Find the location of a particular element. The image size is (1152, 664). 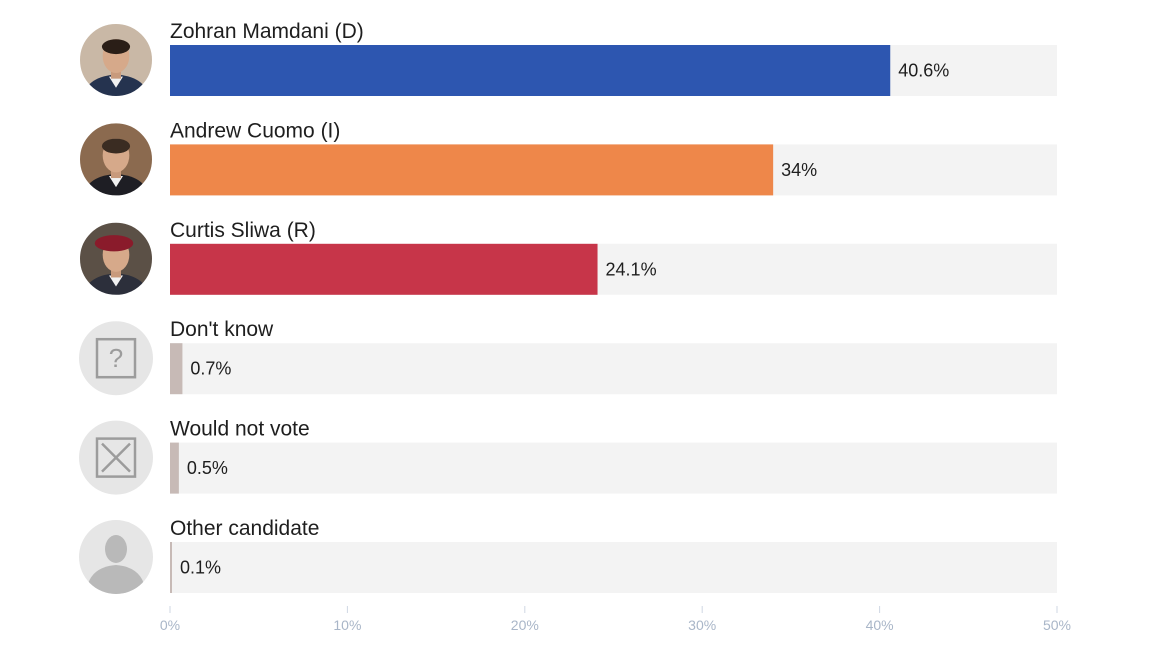

x-axis: 0% 10% 20% 30% 40% 50% is located at coordinates (615, 619).